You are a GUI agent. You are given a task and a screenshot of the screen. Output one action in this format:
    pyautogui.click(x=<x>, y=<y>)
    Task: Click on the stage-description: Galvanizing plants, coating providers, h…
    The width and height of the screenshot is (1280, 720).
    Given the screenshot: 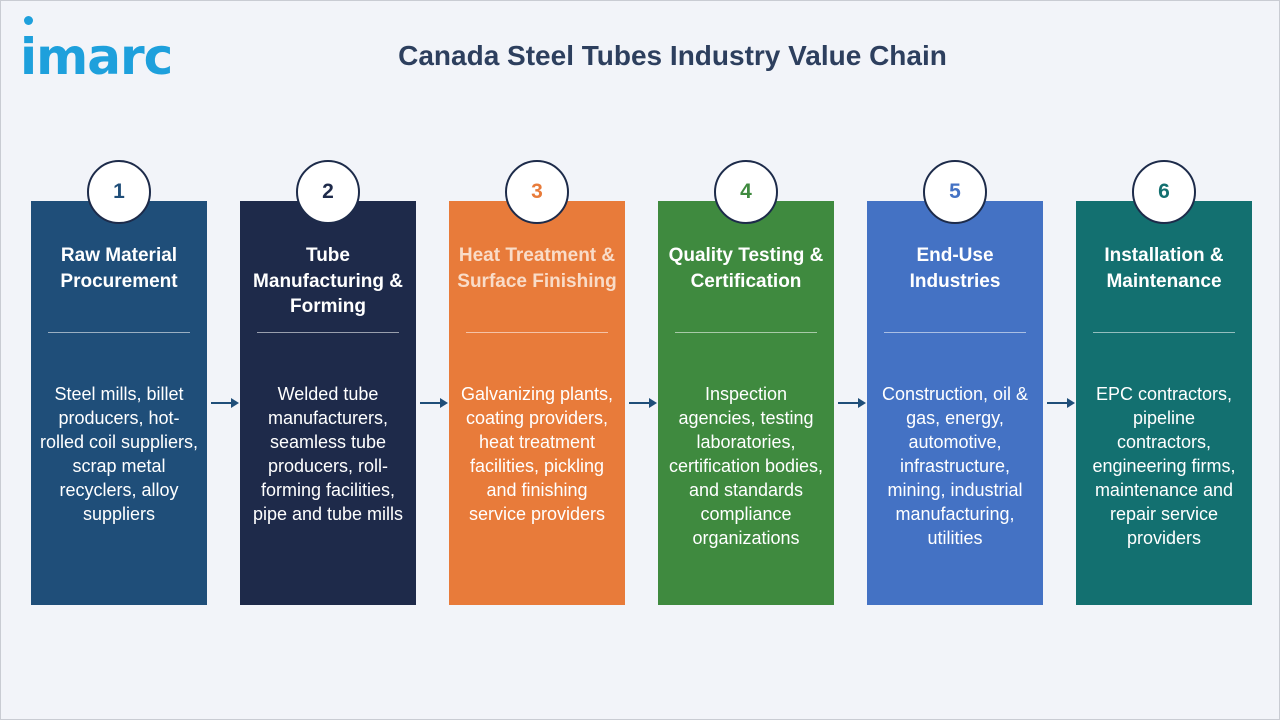 What is the action you would take?
    pyautogui.click(x=537, y=454)
    